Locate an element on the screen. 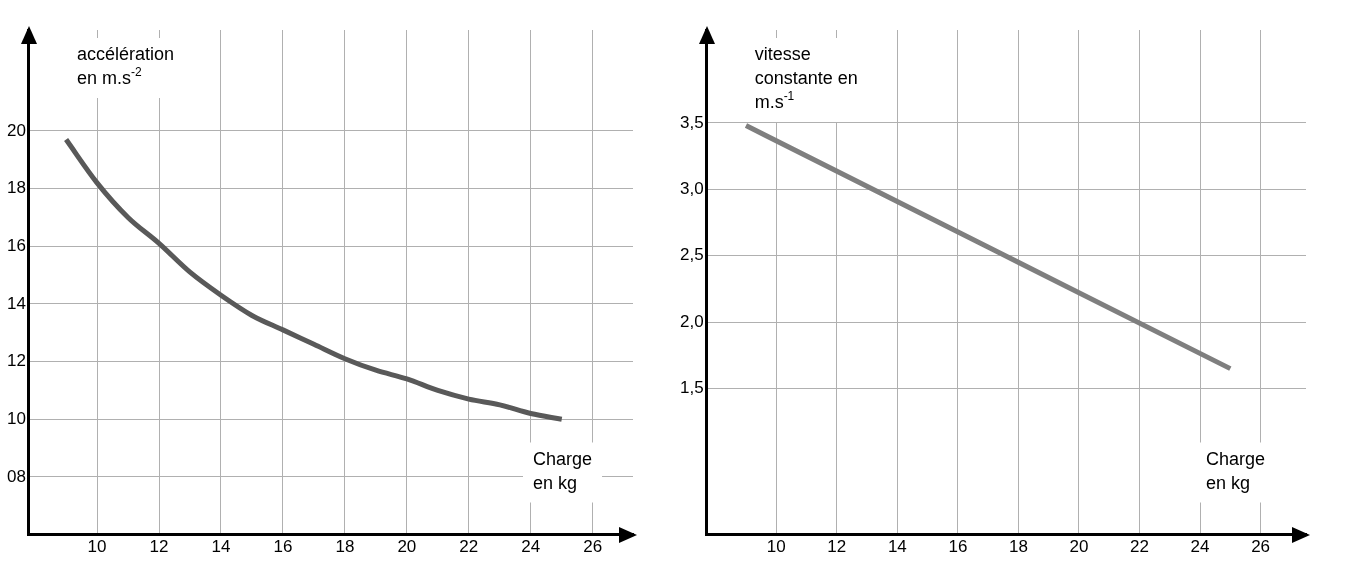 The height and width of the screenshot is (571, 1346). y-tick-label: 18 is located at coordinates (16, 188).